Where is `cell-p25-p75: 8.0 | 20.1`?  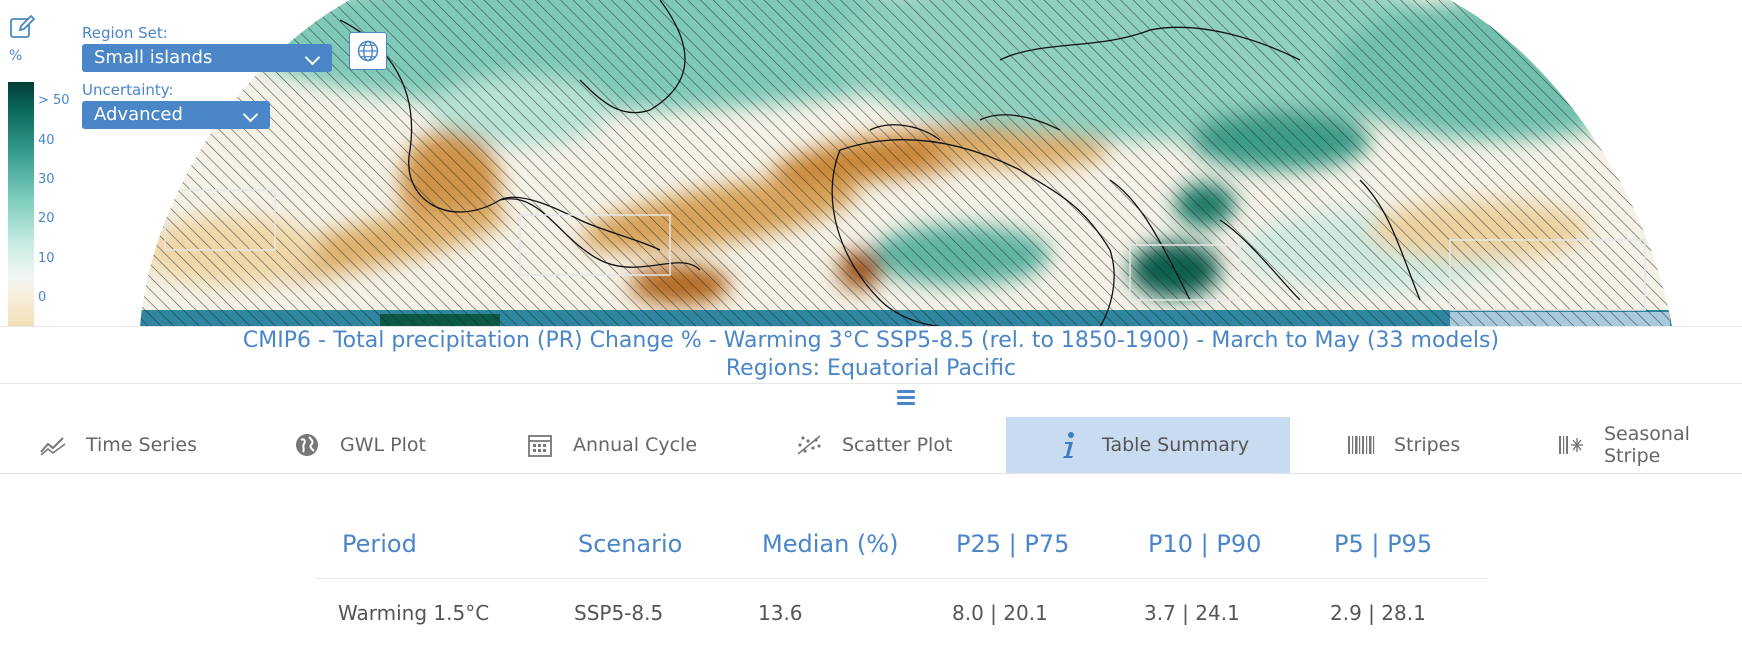
cell-p25-p75: 8.0 | 20.1 is located at coordinates (1026, 613).